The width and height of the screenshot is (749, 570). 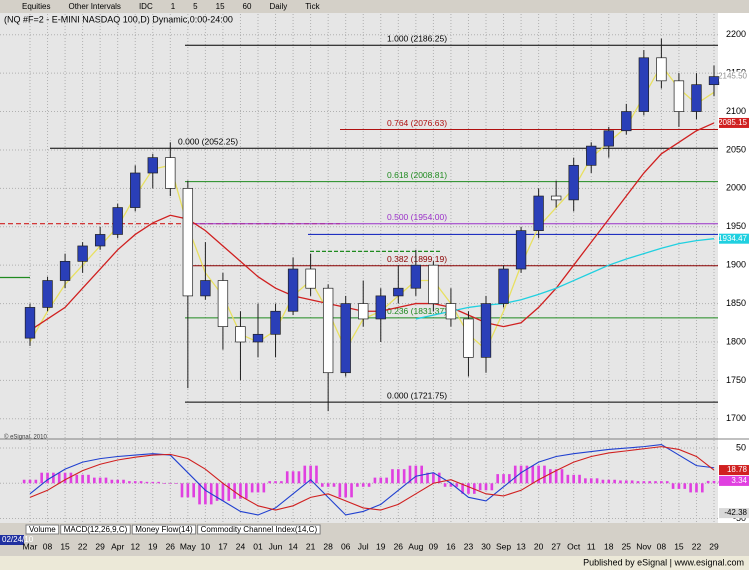 What do you see at coordinates (94, 6) in the screenshot?
I see `toolbar-button: Other Intervals` at bounding box center [94, 6].